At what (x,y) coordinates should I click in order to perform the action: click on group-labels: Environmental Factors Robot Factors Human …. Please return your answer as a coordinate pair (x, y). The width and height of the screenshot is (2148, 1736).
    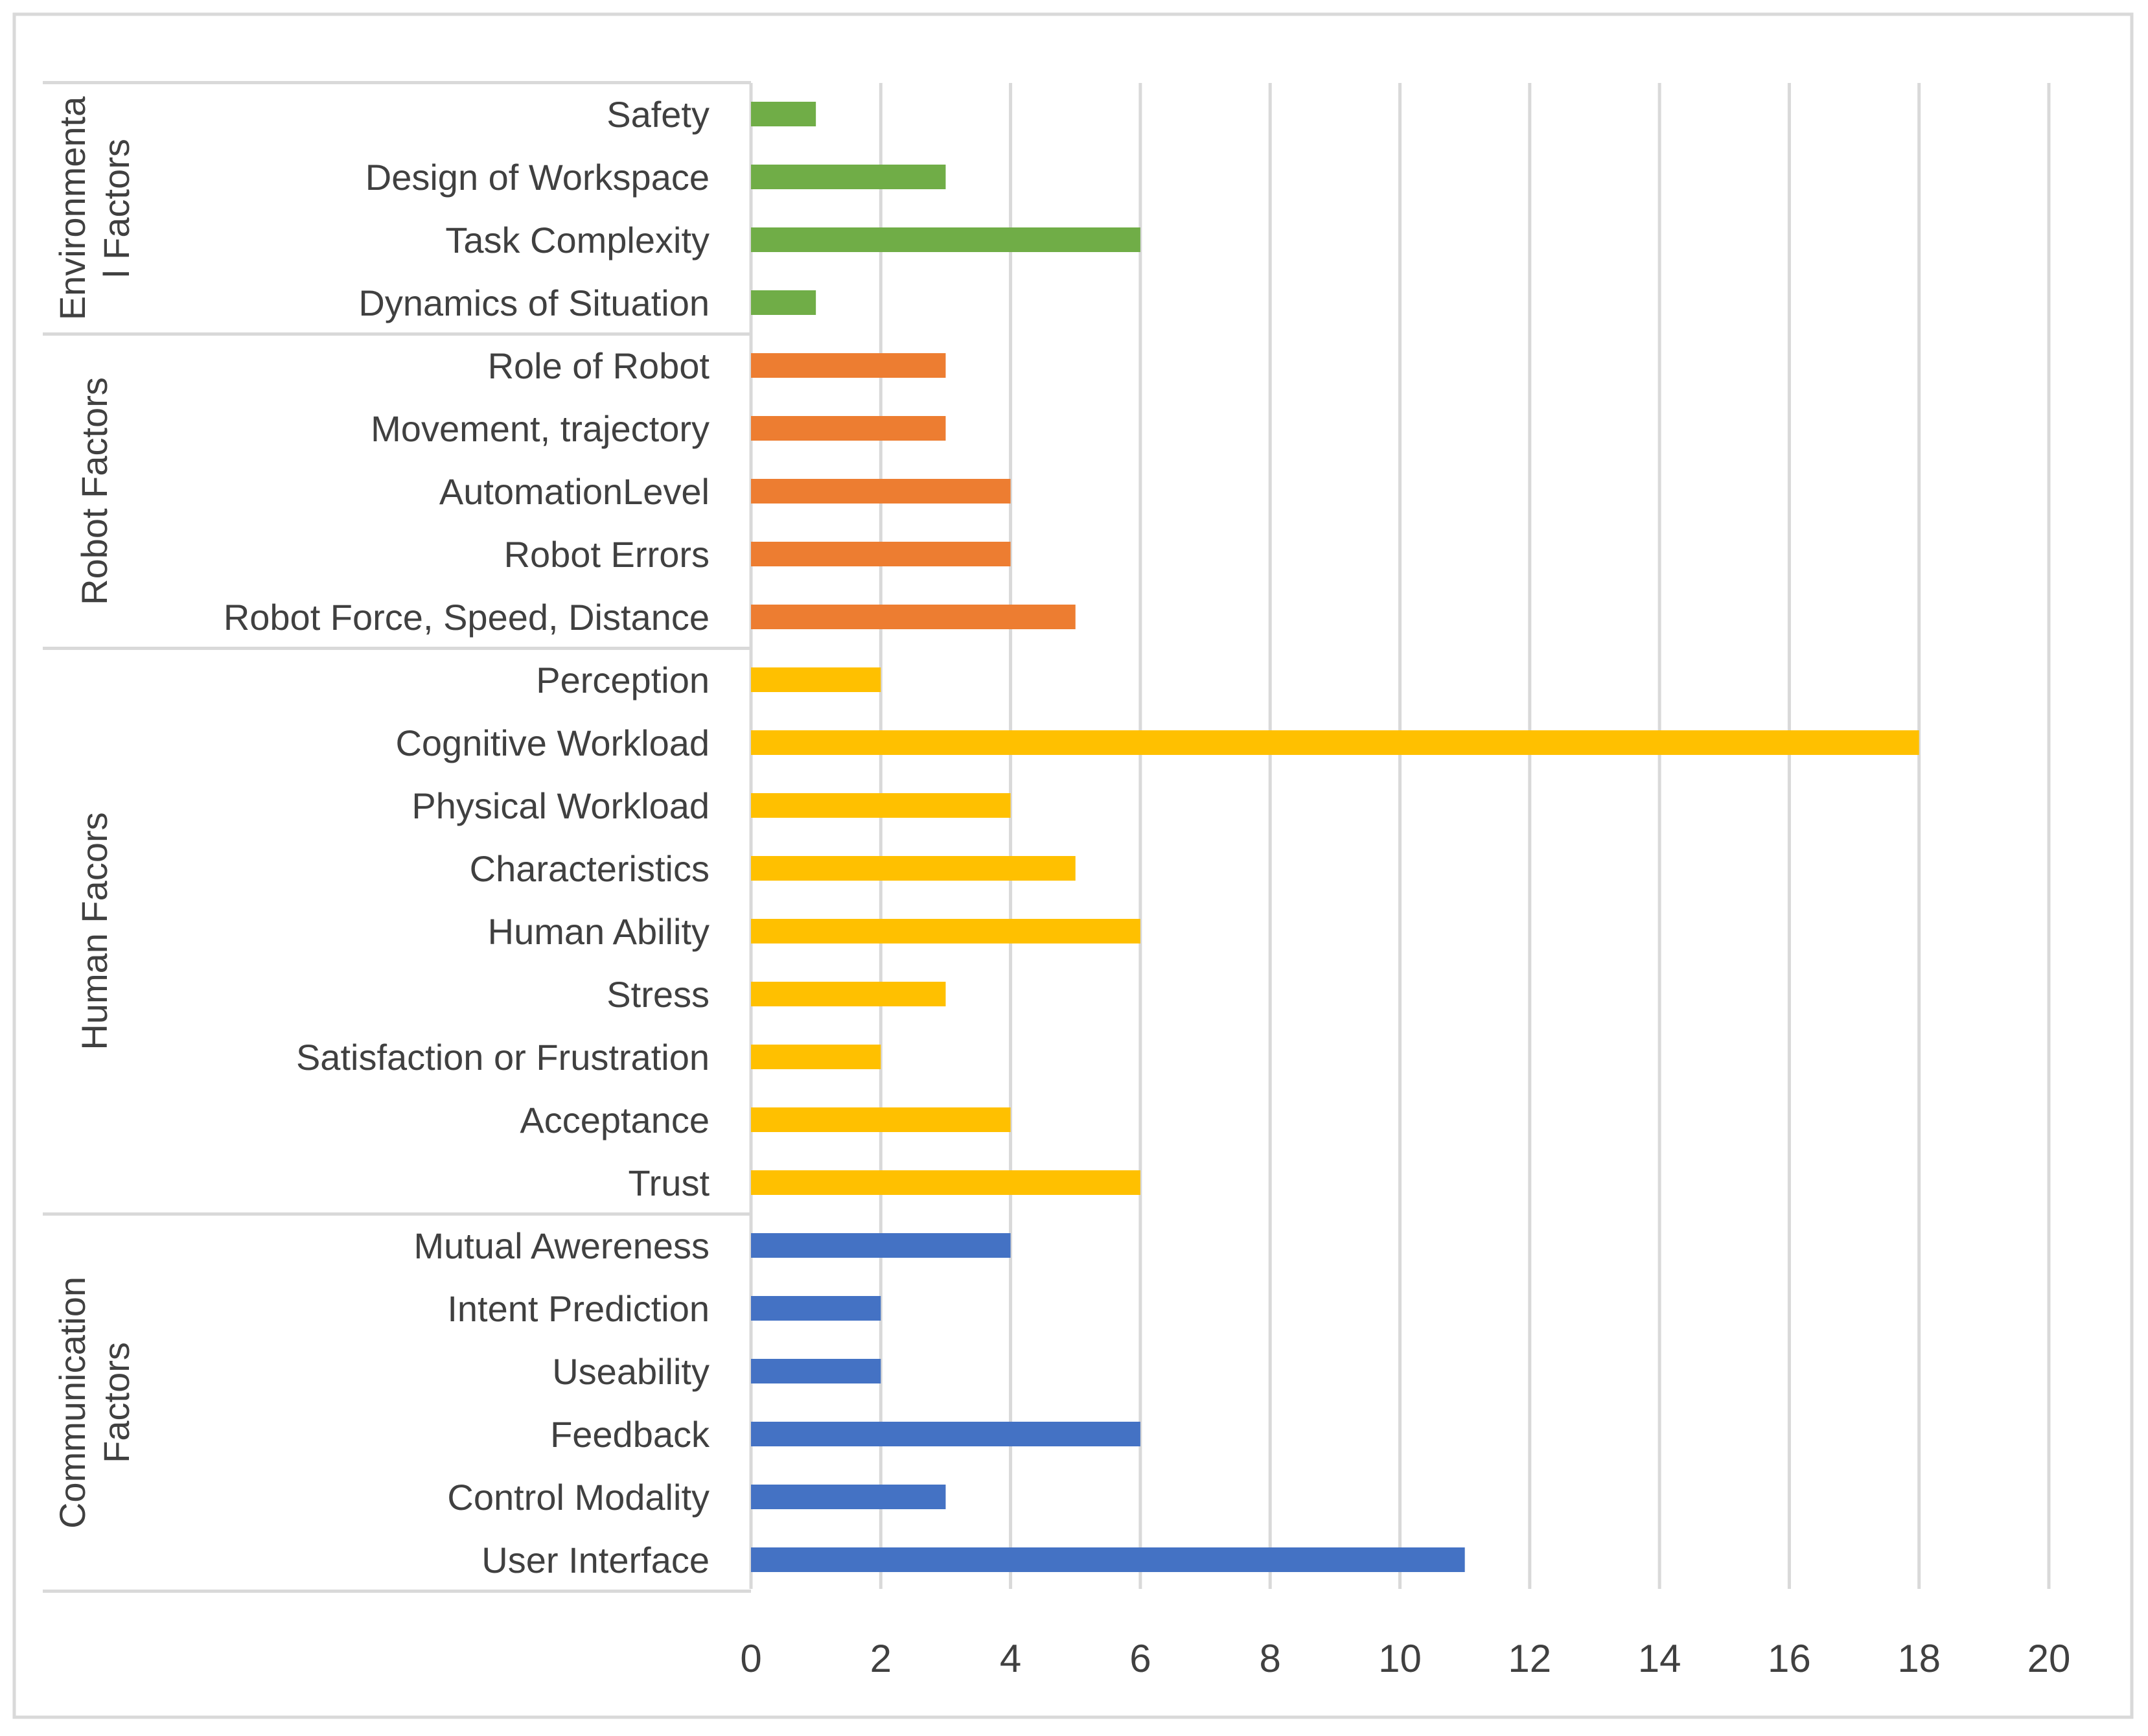
    Looking at the image, I should click on (94, 812).